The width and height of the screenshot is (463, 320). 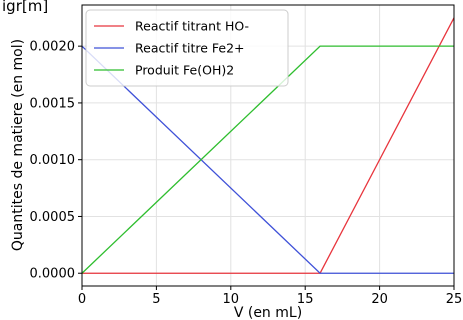 I want to click on y-tick-label: 0.0000, so click(x=53, y=274).